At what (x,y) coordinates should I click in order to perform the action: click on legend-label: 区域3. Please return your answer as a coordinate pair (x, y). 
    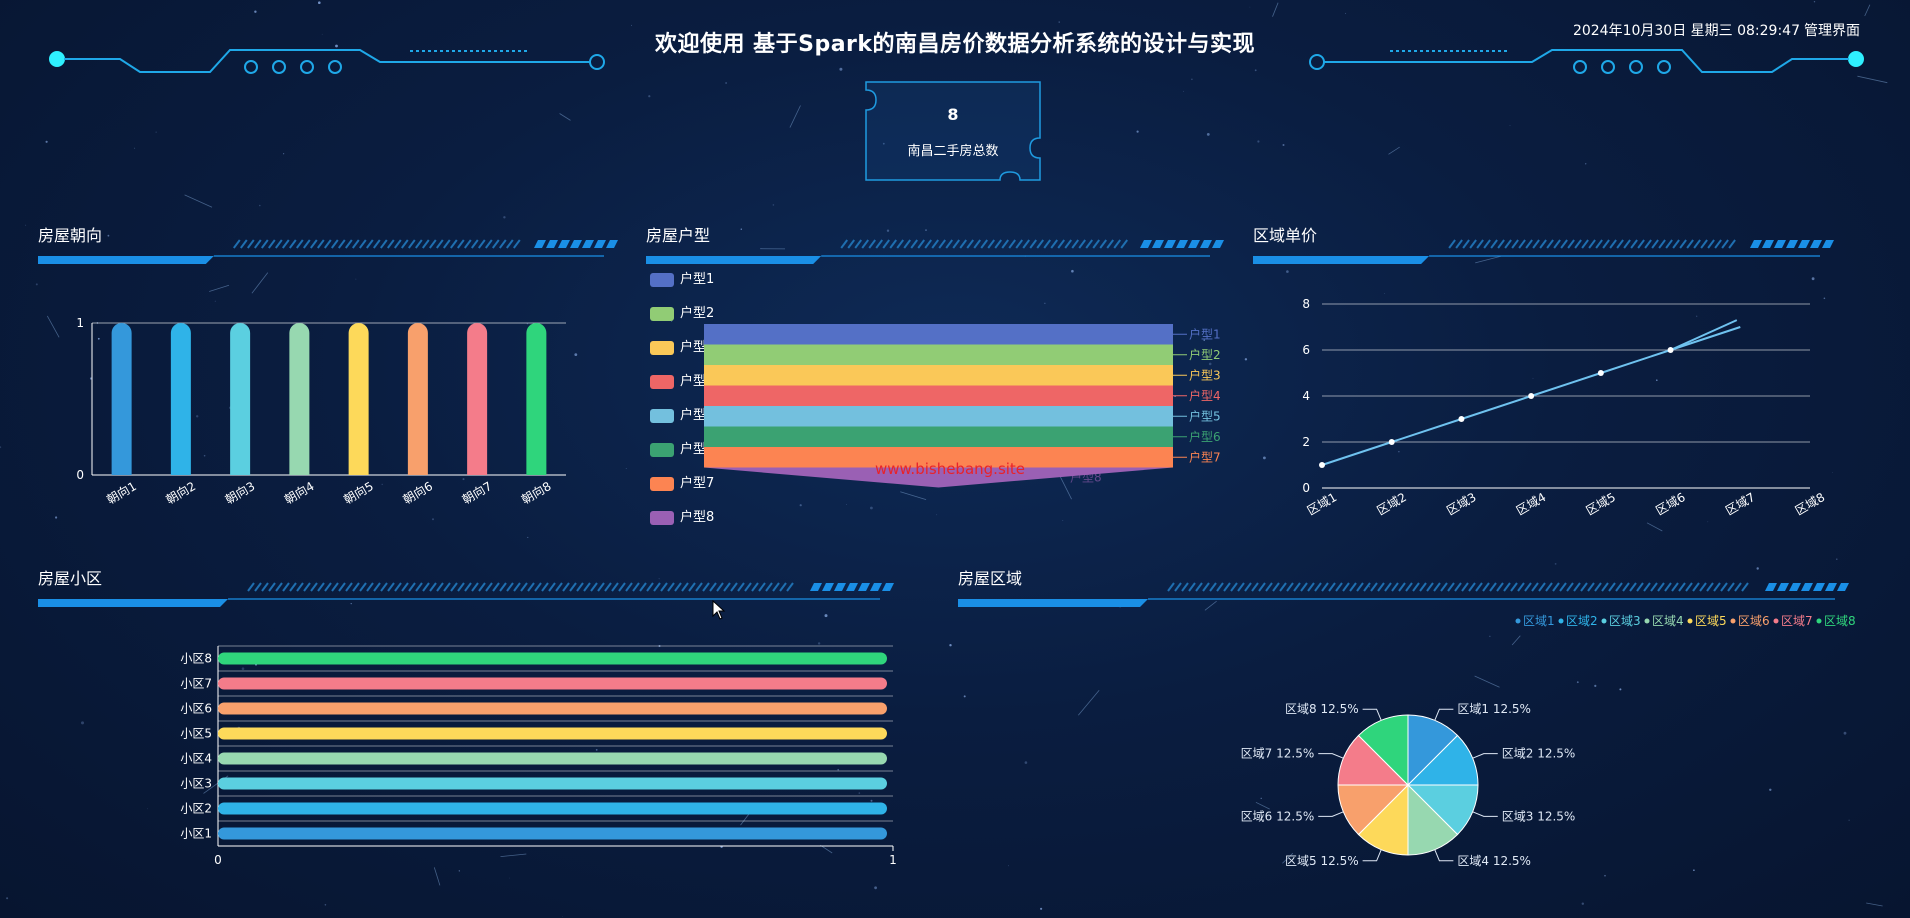
    Looking at the image, I should click on (1625, 621).